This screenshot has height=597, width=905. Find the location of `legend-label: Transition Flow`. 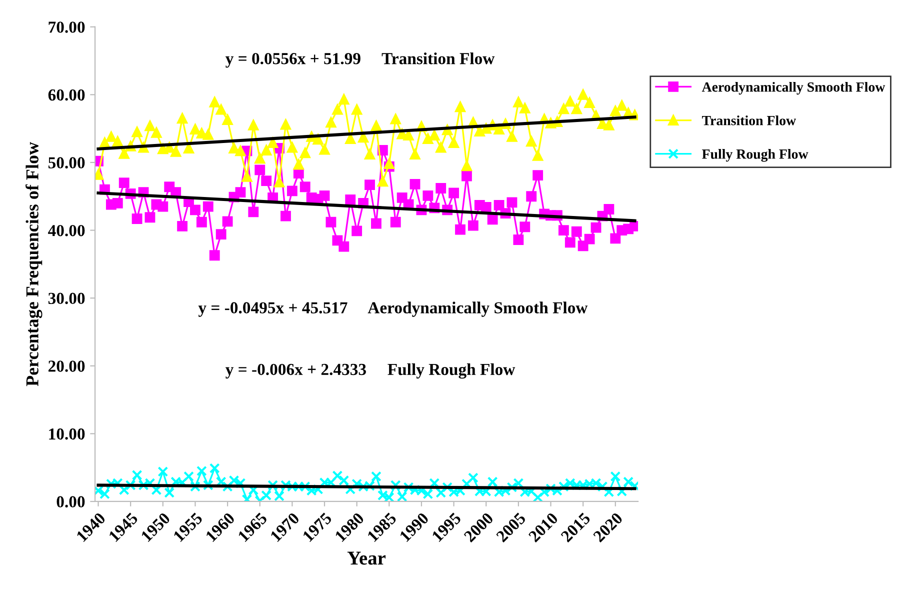

legend-label: Transition Flow is located at coordinates (749, 121).